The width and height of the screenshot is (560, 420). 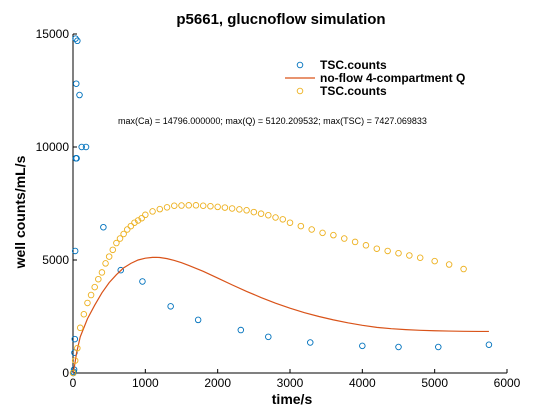 What do you see at coordinates (53, 34) in the screenshot?
I see `y-tick-label: 15000` at bounding box center [53, 34].